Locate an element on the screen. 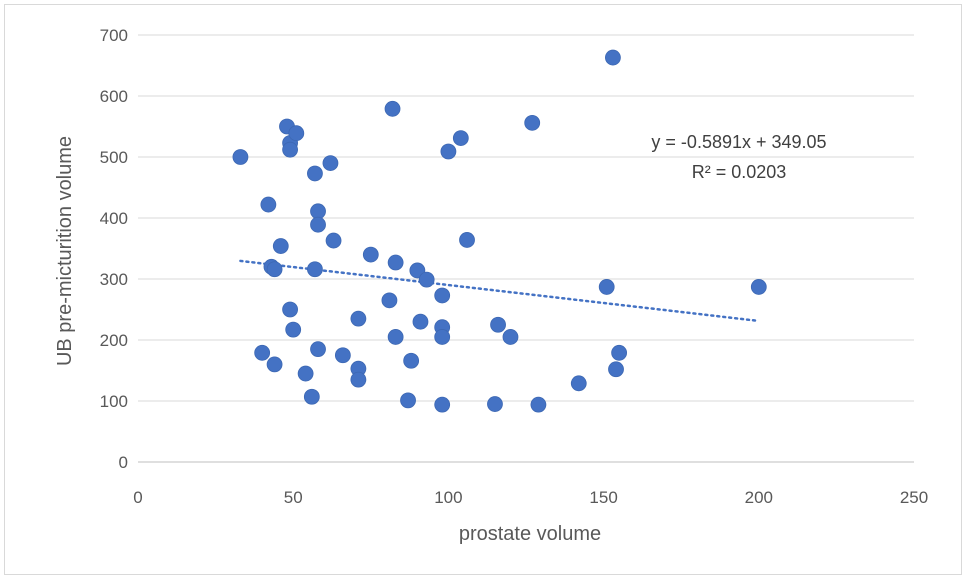  x-axis-title: prostate volume is located at coordinates (530, 534).